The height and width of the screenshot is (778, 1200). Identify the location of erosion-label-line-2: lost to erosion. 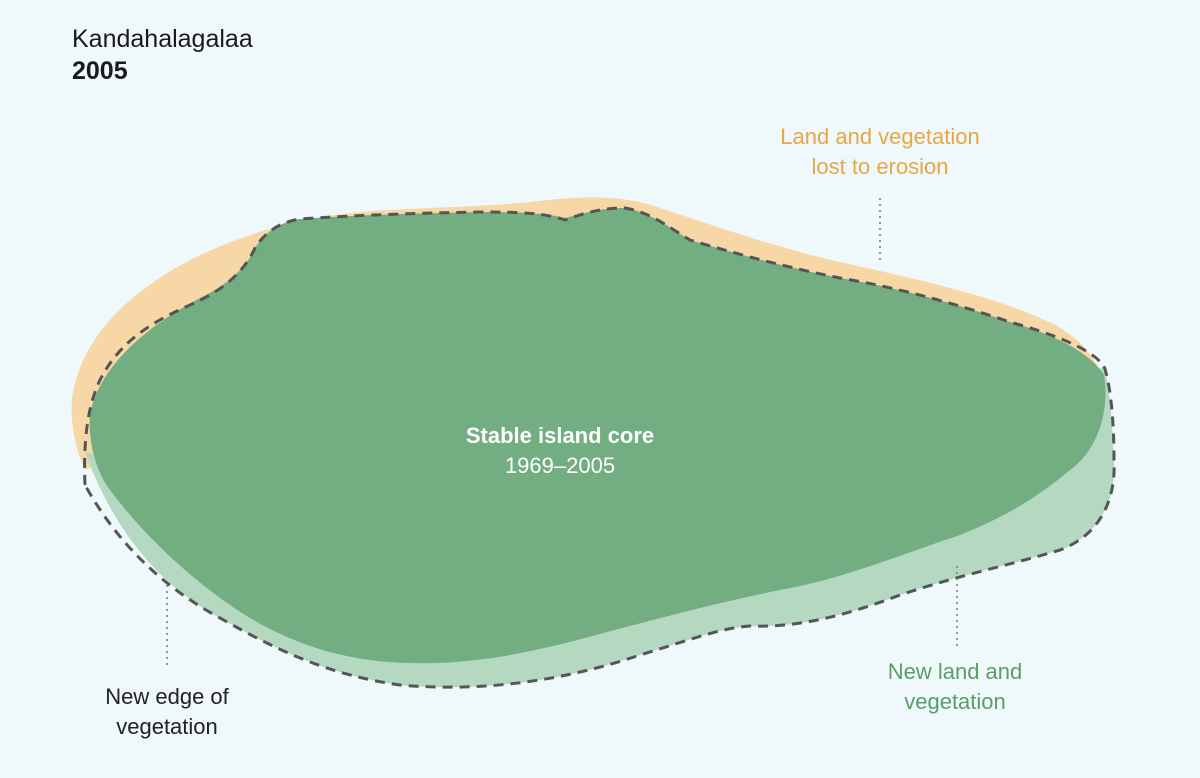
(880, 166).